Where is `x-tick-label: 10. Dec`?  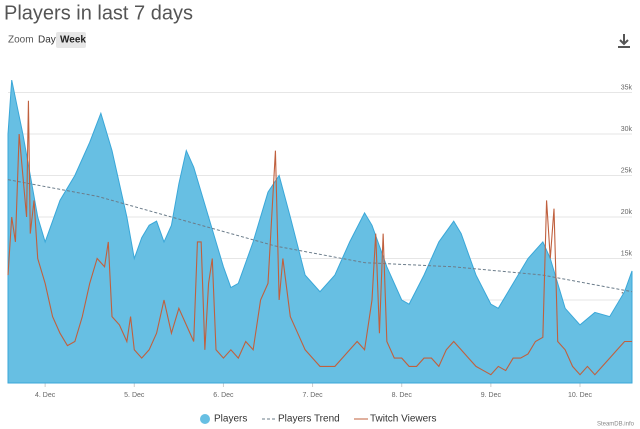
x-tick-label: 10. Dec is located at coordinates (580, 395).